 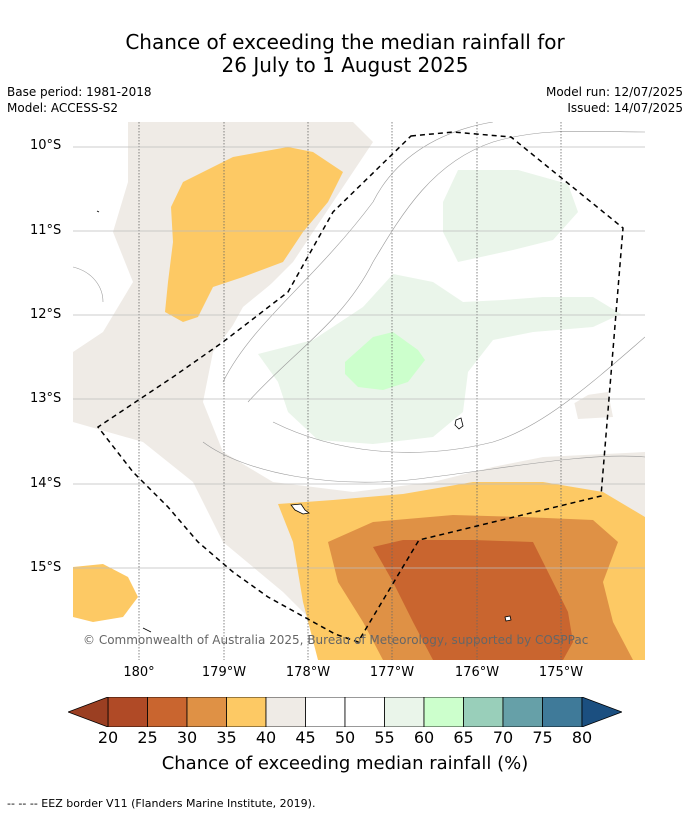 I want to click on colorbar-tick-label: 75, so click(x=542, y=737).